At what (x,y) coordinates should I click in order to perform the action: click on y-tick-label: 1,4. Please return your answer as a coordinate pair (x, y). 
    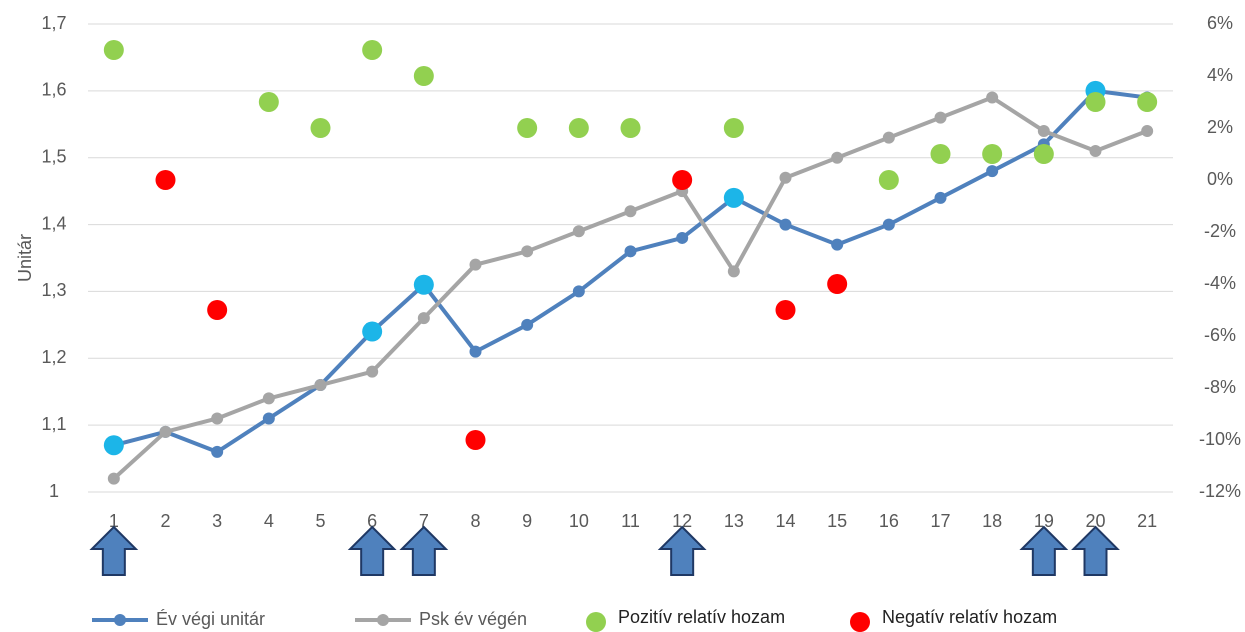
    Looking at the image, I should click on (53, 223).